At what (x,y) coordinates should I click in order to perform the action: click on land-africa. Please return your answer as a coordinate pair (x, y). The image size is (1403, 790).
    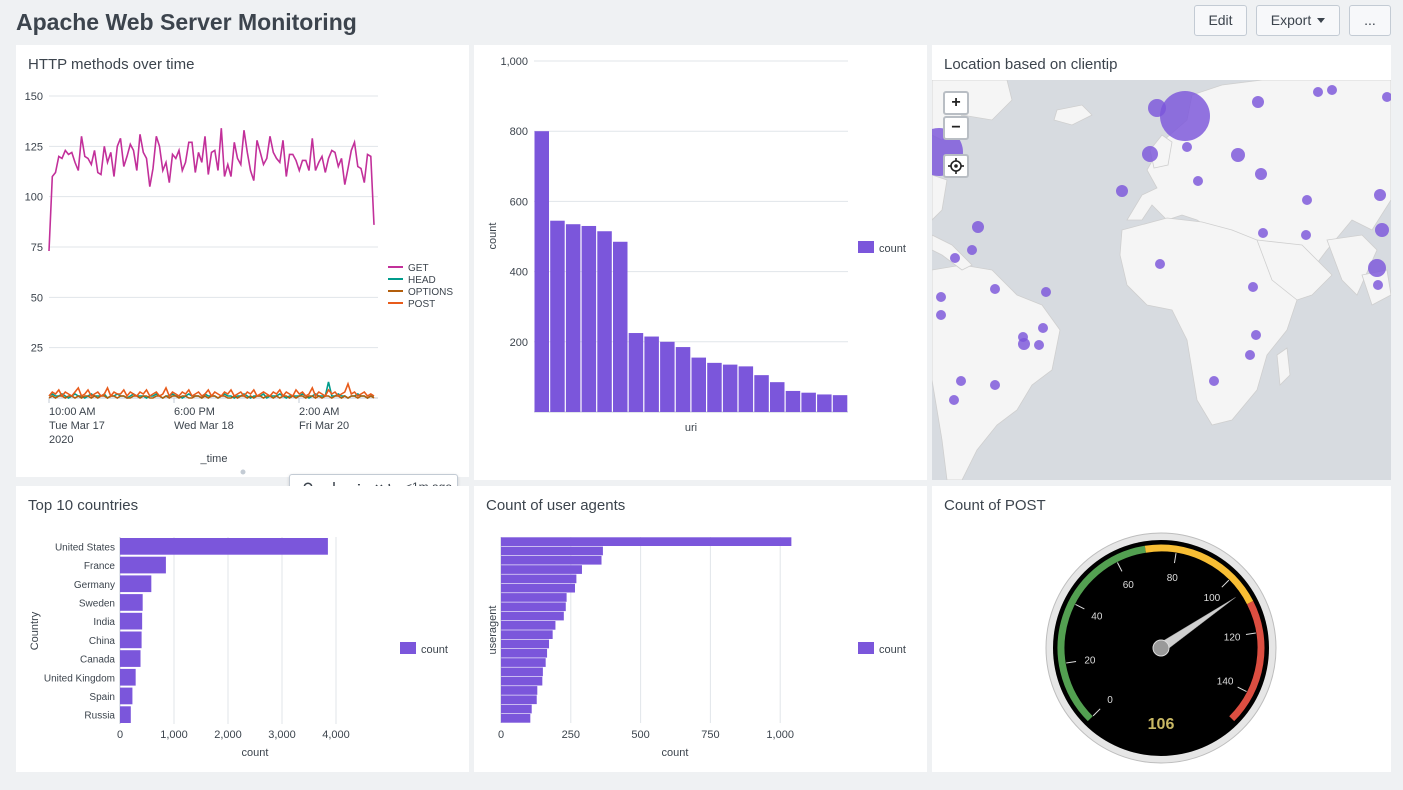
    Looking at the image, I should click on (1208, 321).